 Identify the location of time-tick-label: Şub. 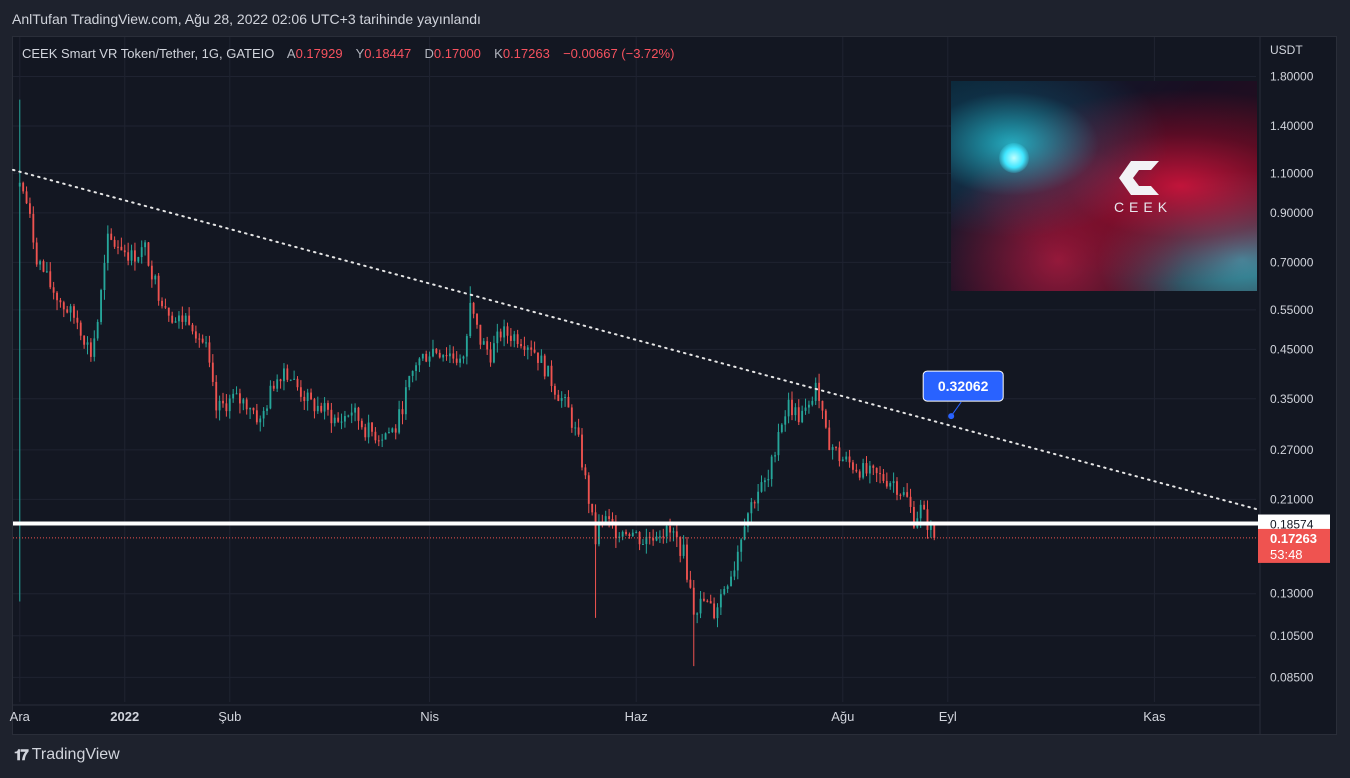
(229, 716).